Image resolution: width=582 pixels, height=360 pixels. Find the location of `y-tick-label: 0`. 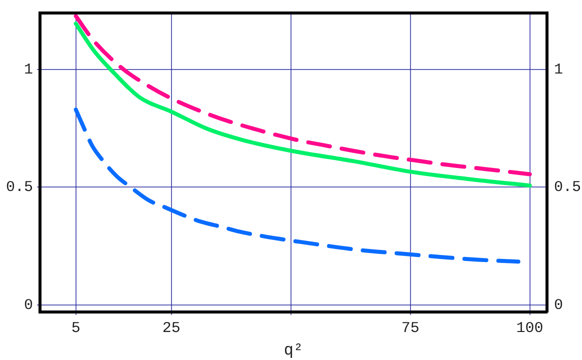

y-tick-label: 0 is located at coordinates (28, 305).